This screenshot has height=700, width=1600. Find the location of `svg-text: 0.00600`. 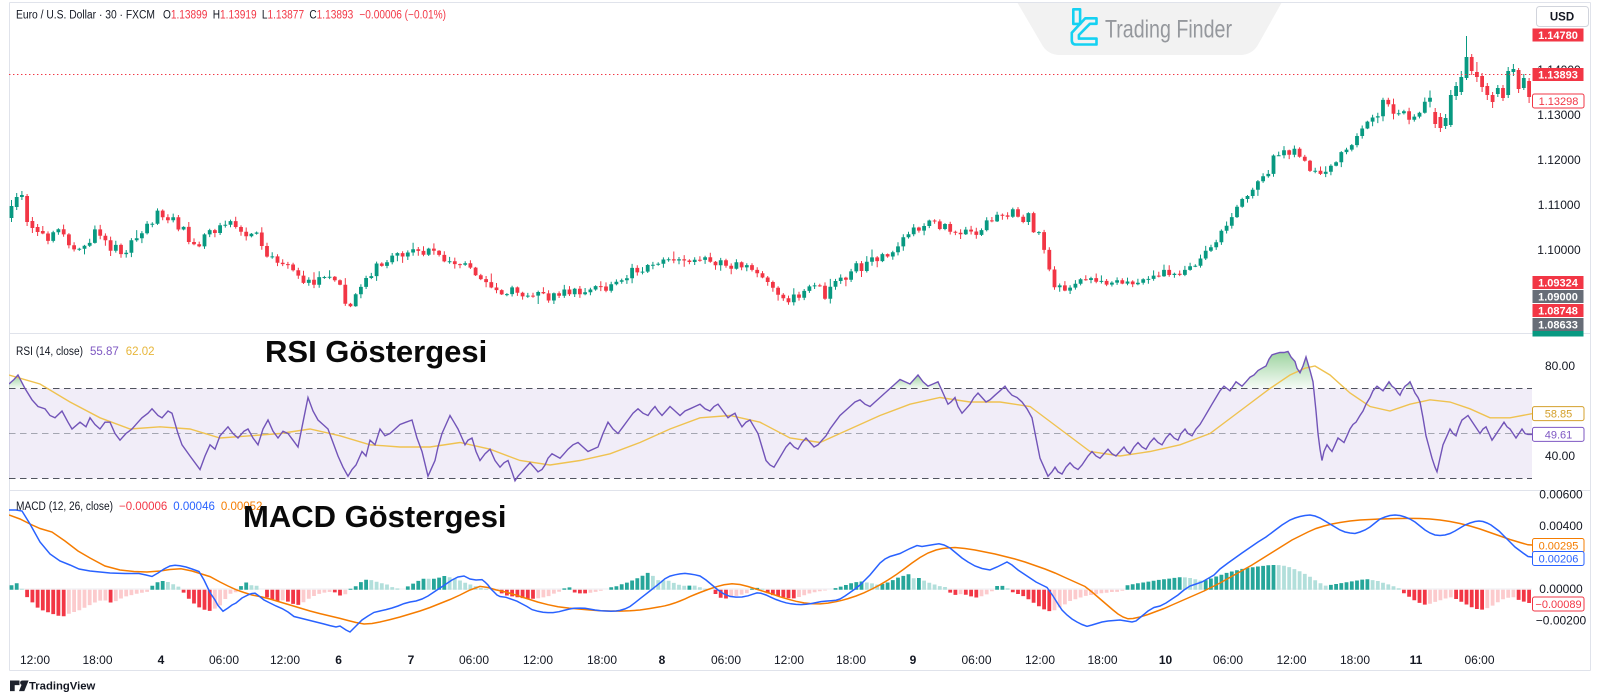

svg-text: 0.00600 is located at coordinates (1561, 495).